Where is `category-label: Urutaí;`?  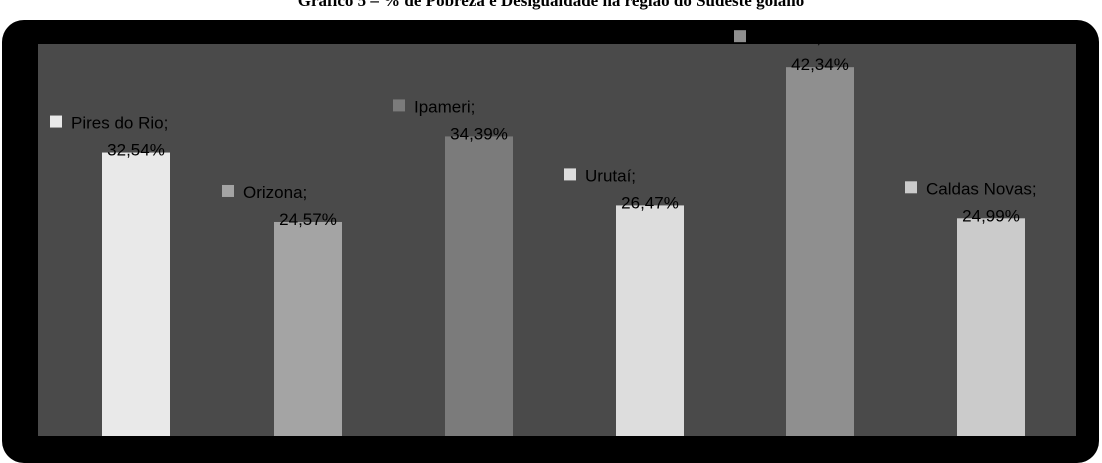
category-label: Urutaí; is located at coordinates (610, 175).